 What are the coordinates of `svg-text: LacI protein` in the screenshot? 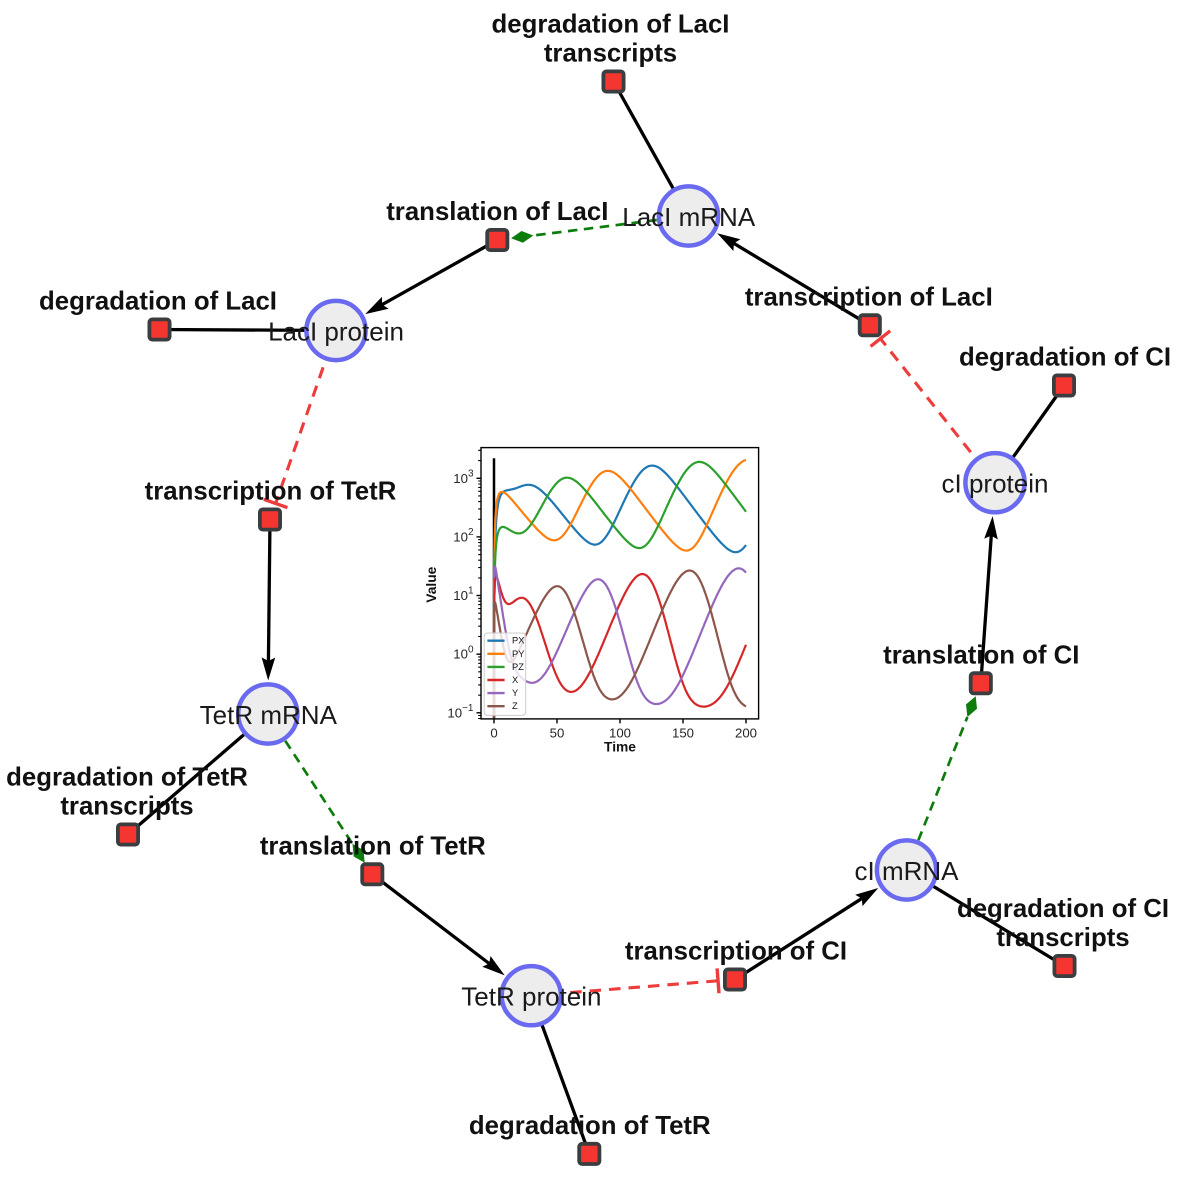 It's located at (336, 332).